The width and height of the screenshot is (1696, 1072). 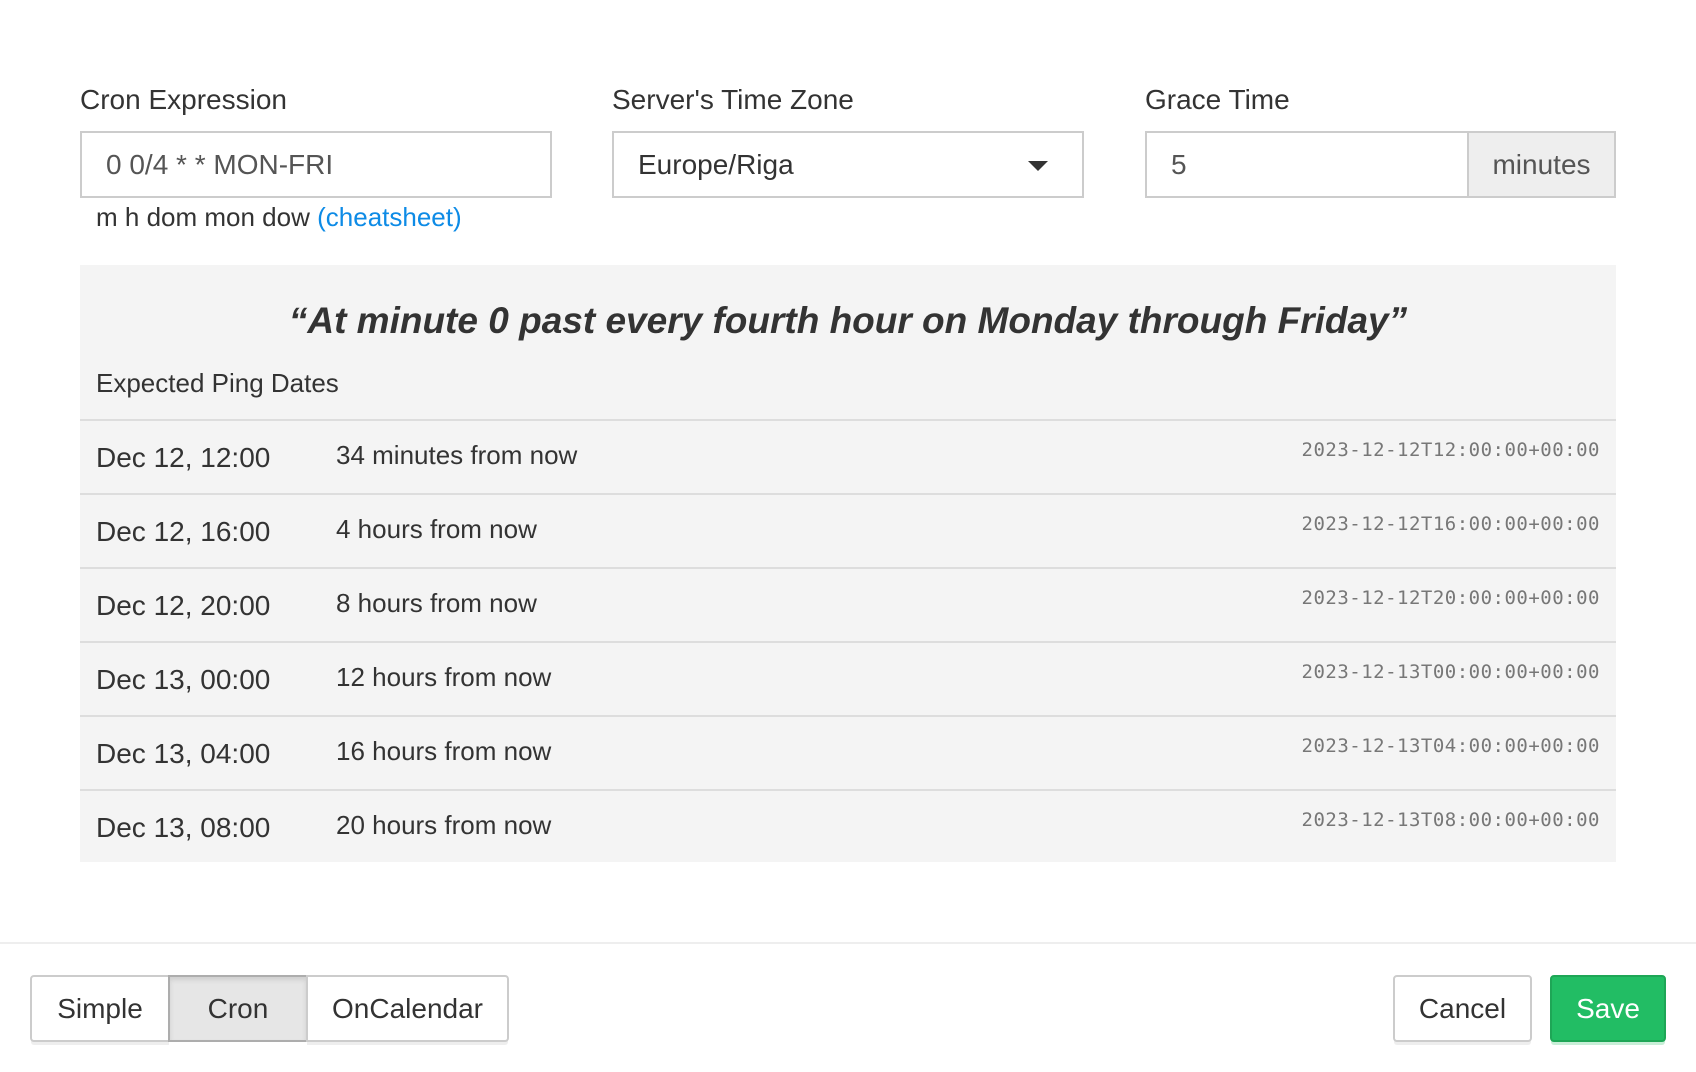 I want to click on ping-iso: 2023-12-12T16:00:00+00:00, so click(x=1450, y=524).